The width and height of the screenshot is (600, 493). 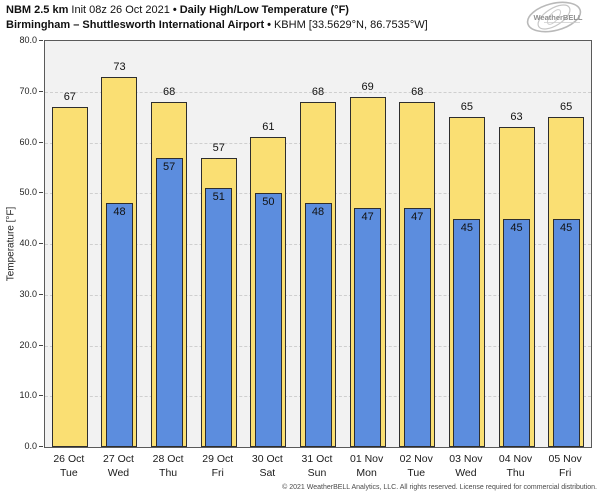 I want to click on logo-text: WeatherBELL, so click(x=557, y=17).